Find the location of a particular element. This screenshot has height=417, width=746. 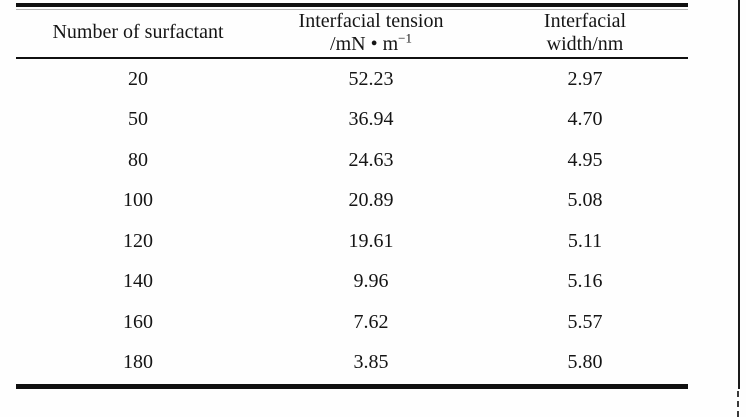

cell-interfacial-tension: 24.63 is located at coordinates (371, 159).